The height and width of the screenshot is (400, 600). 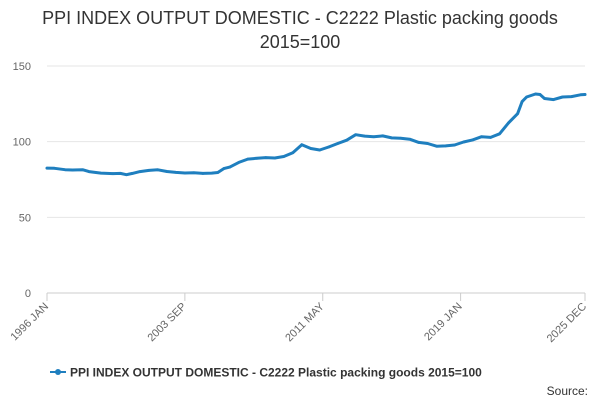 What do you see at coordinates (567, 323) in the screenshot?
I see `x-tick-label: 2025 DEC` at bounding box center [567, 323].